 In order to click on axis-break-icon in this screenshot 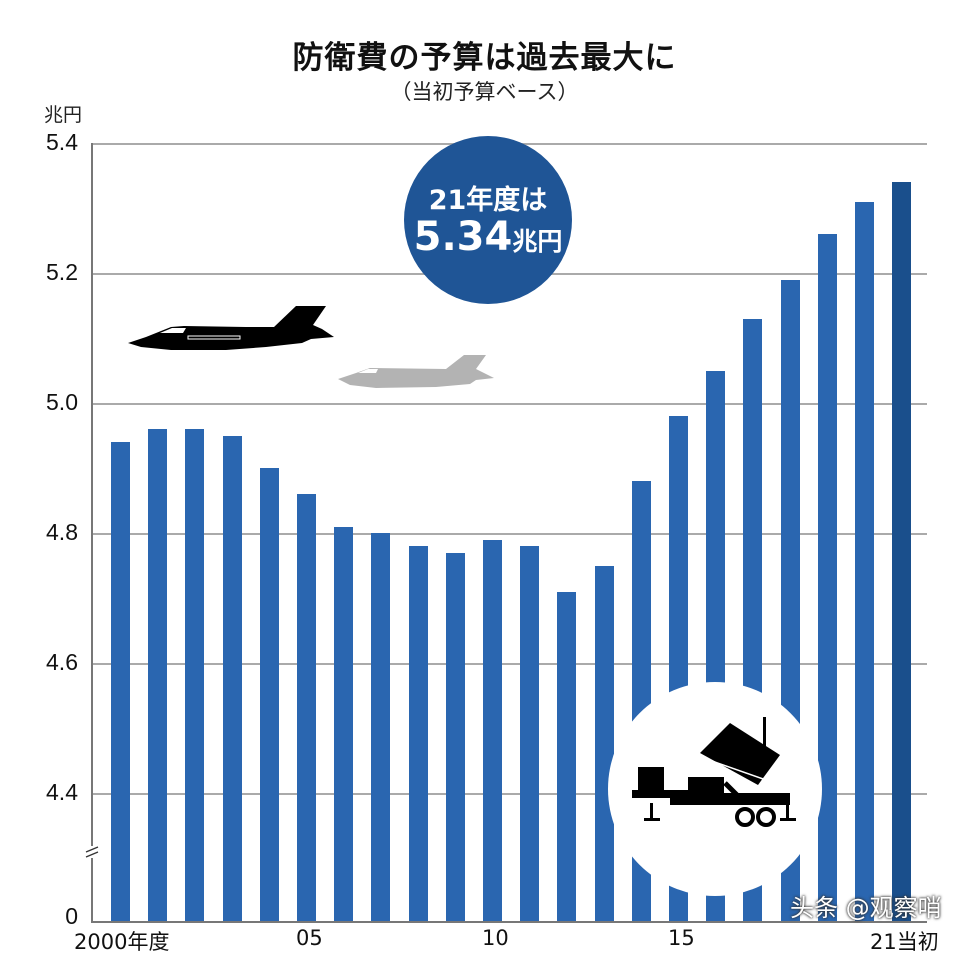, I will do `click(92, 852)`.